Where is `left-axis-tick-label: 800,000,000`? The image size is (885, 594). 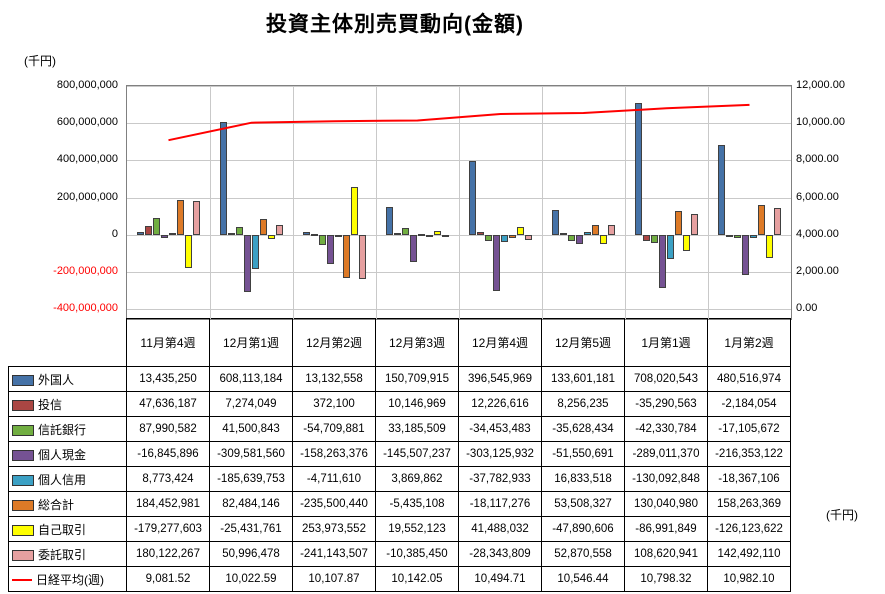 left-axis-tick-label: 800,000,000 is located at coordinates (87, 85).